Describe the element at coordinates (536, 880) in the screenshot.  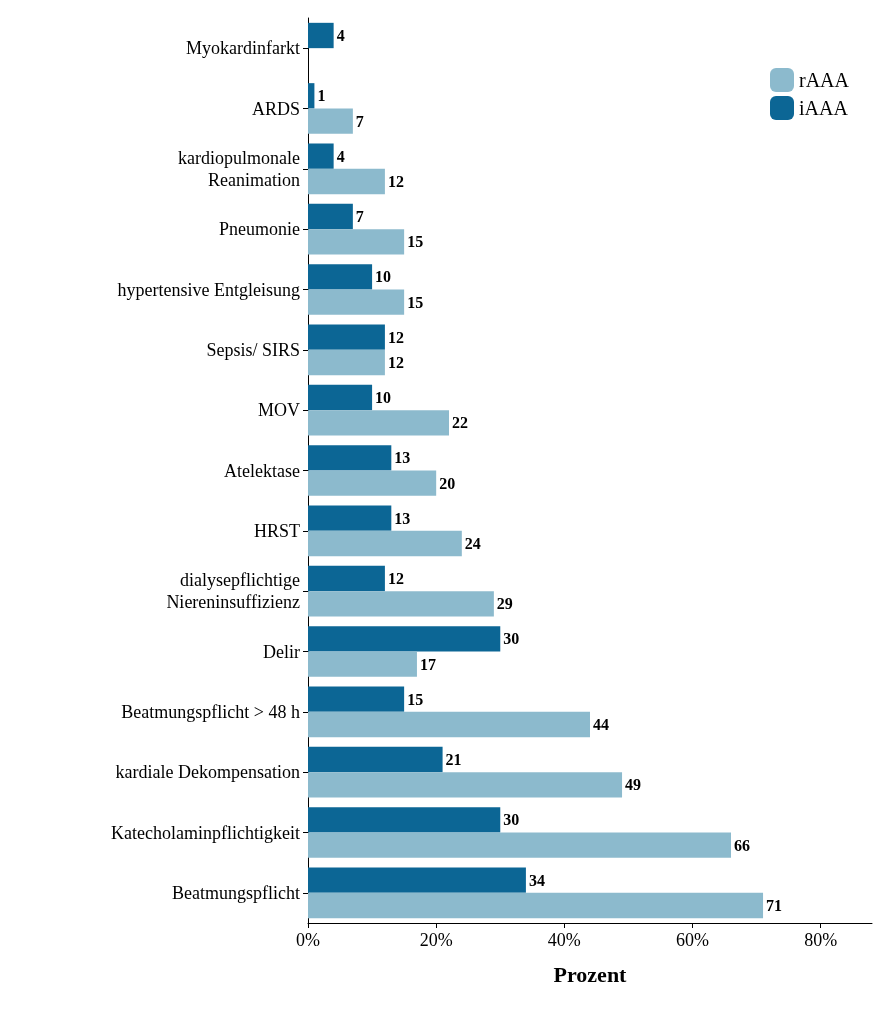
I see `data-label: 34` at that location.